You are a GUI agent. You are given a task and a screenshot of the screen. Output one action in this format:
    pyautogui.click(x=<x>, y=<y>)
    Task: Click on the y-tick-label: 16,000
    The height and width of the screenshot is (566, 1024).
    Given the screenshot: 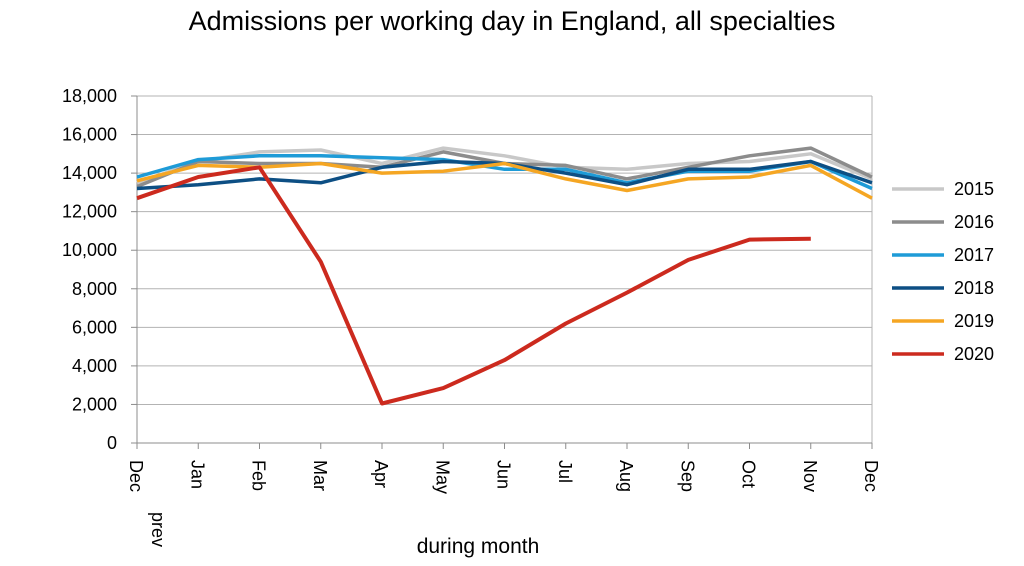 What is the action you would take?
    pyautogui.click(x=89, y=135)
    